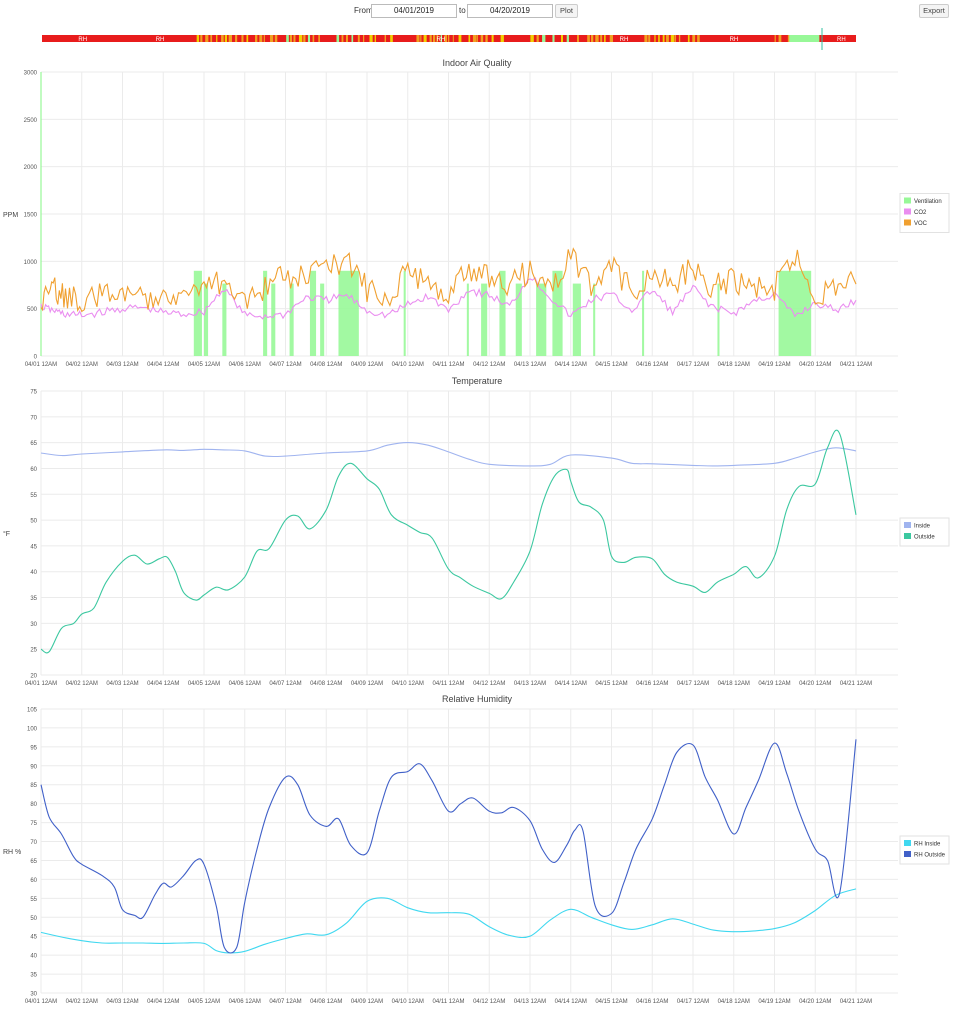  What do you see at coordinates (32, 729) in the screenshot?
I see `y-tick-label: 100` at bounding box center [32, 729].